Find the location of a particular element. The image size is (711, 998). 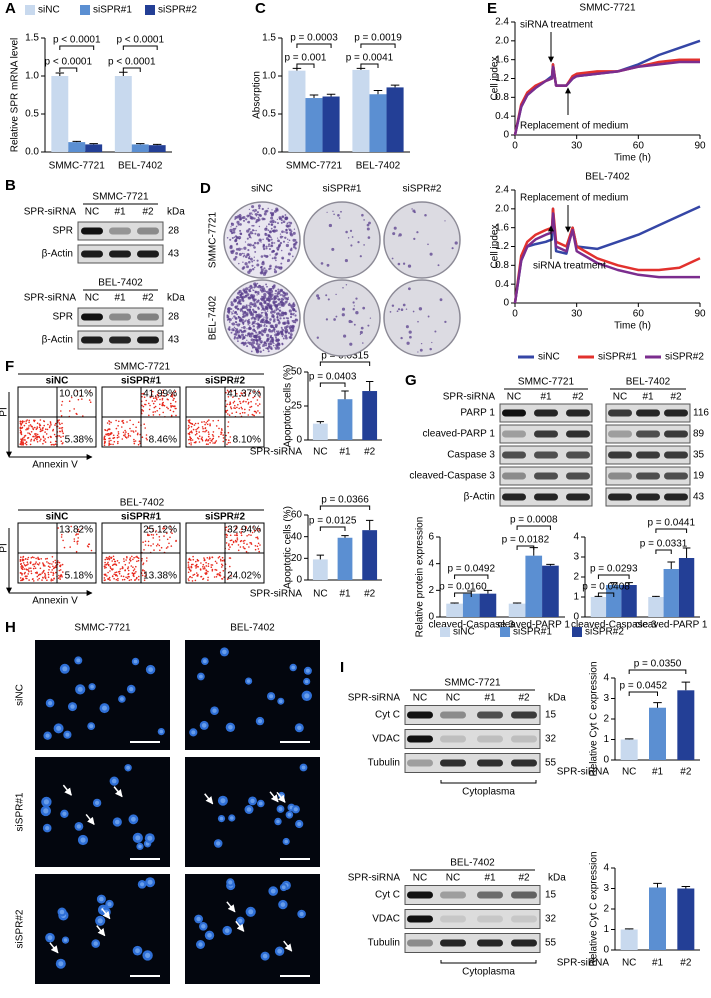

x-tick-label: #1 is located at coordinates (345, 452).